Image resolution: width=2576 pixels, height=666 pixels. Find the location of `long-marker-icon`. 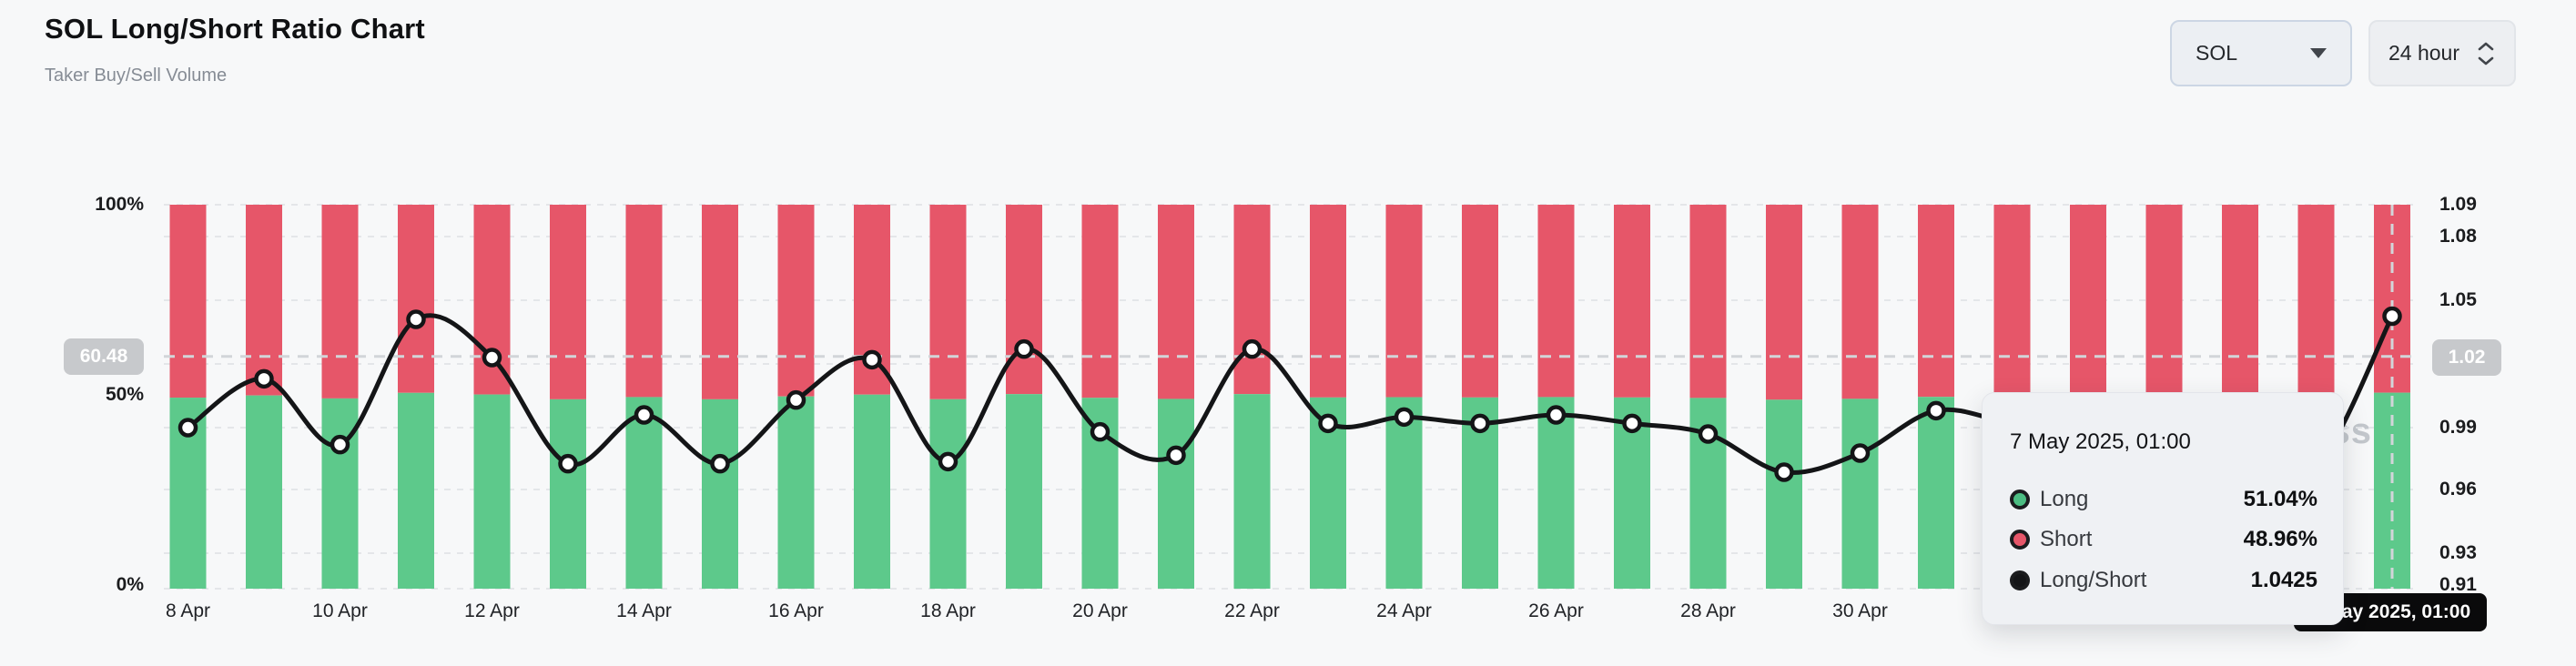

long-marker-icon is located at coordinates (2020, 499).